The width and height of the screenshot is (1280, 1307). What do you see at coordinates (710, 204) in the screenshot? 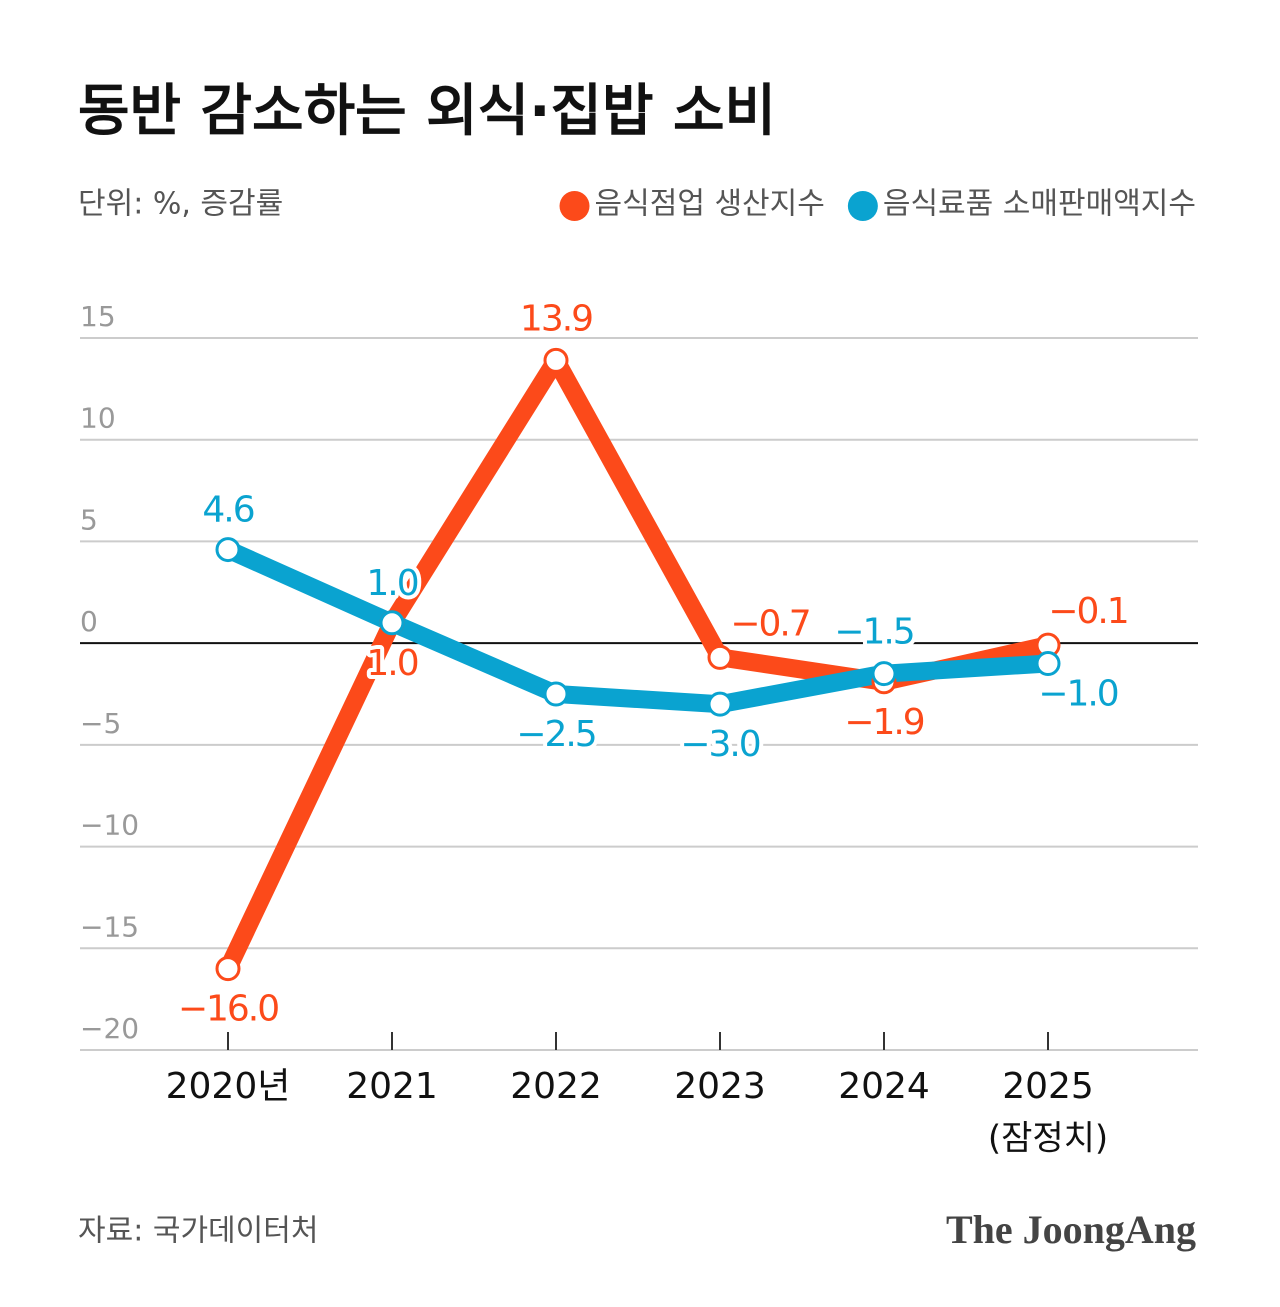
I see `legend-label: 음식점업 생산지수` at bounding box center [710, 204].